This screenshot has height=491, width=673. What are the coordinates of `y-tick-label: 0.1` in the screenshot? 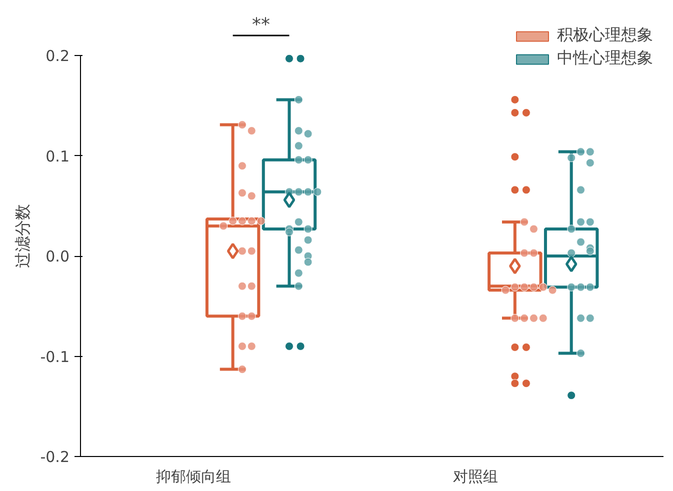 It's located at (58, 156).